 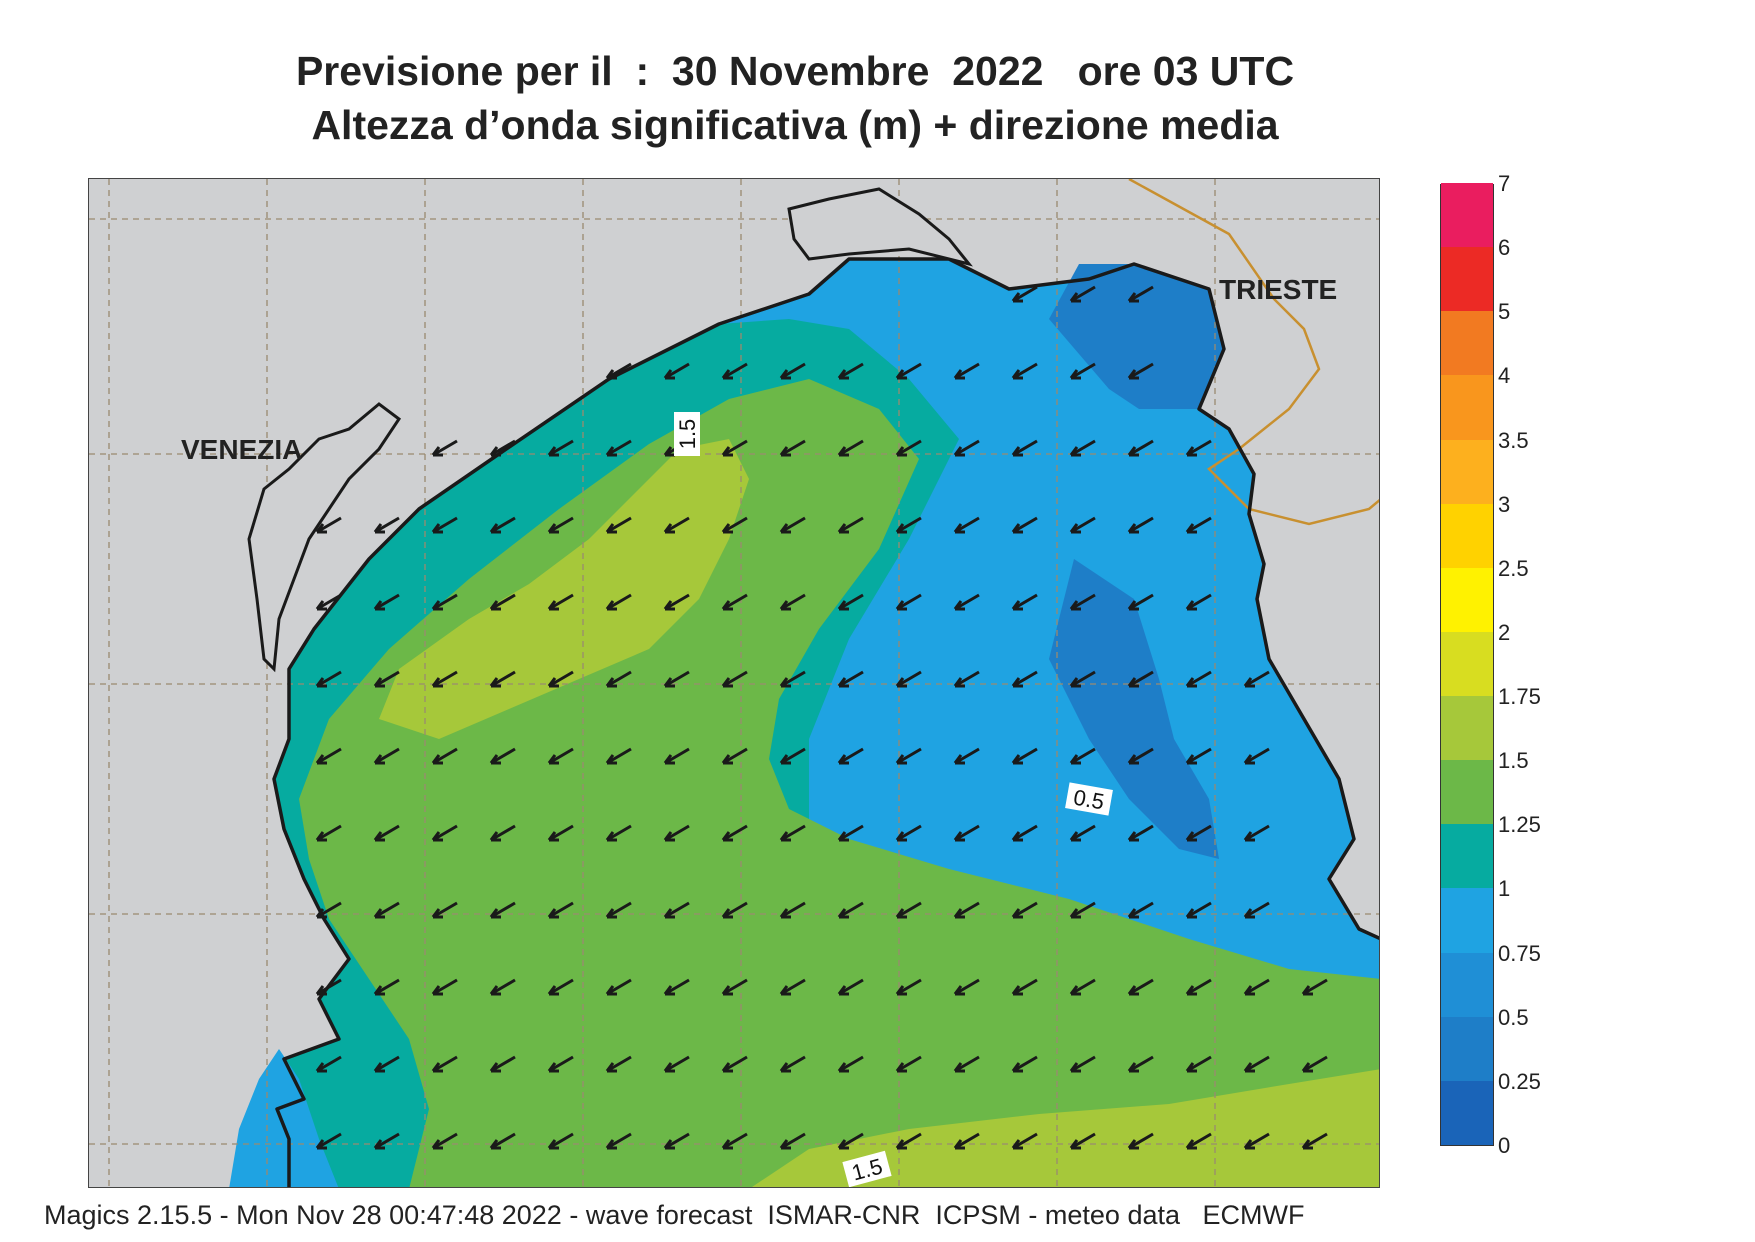 I want to click on colorbar-tick-label: 0.5, so click(x=1513, y=1017).